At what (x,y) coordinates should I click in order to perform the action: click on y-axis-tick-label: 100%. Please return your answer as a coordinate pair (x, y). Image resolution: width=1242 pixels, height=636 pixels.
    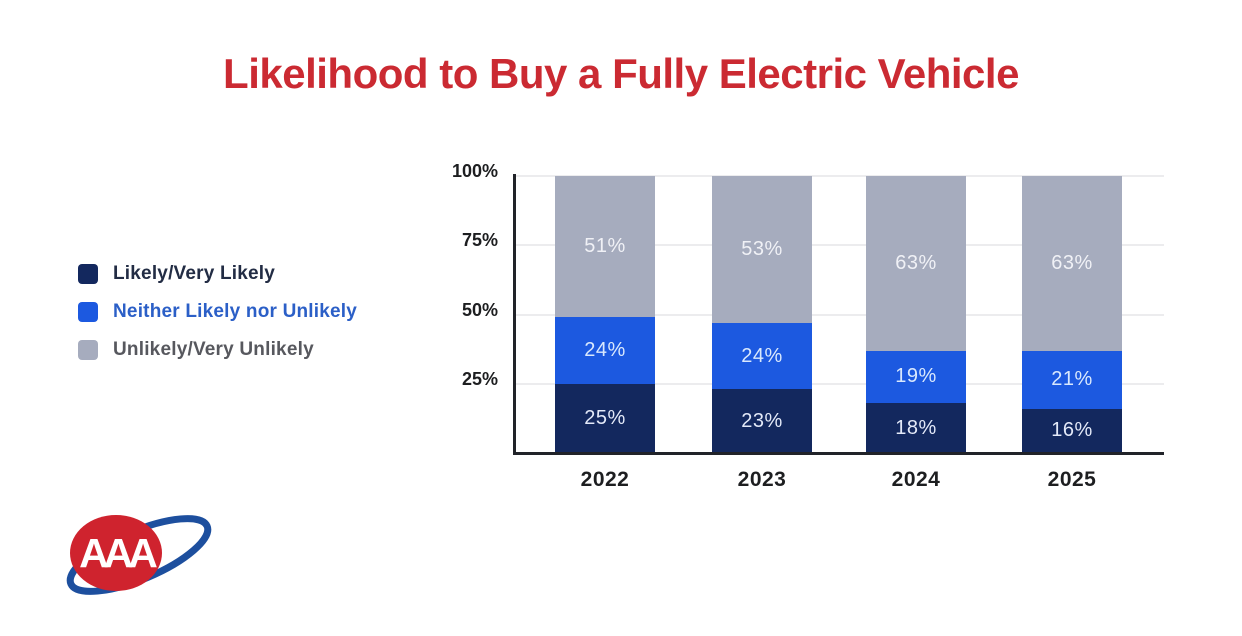
    Looking at the image, I should click on (474, 171).